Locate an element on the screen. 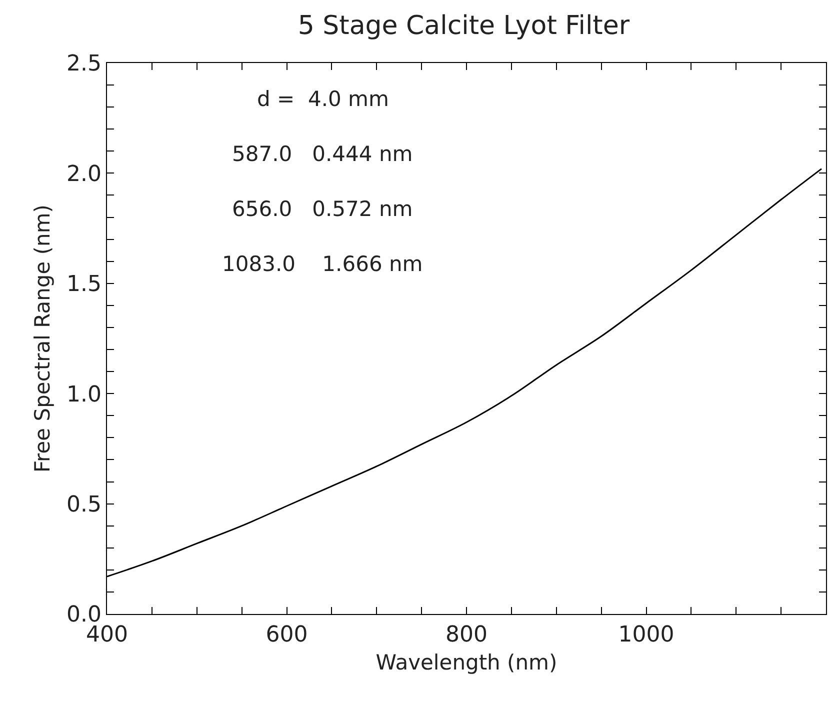  annotation: d = 4.0 mm is located at coordinates (323, 99).